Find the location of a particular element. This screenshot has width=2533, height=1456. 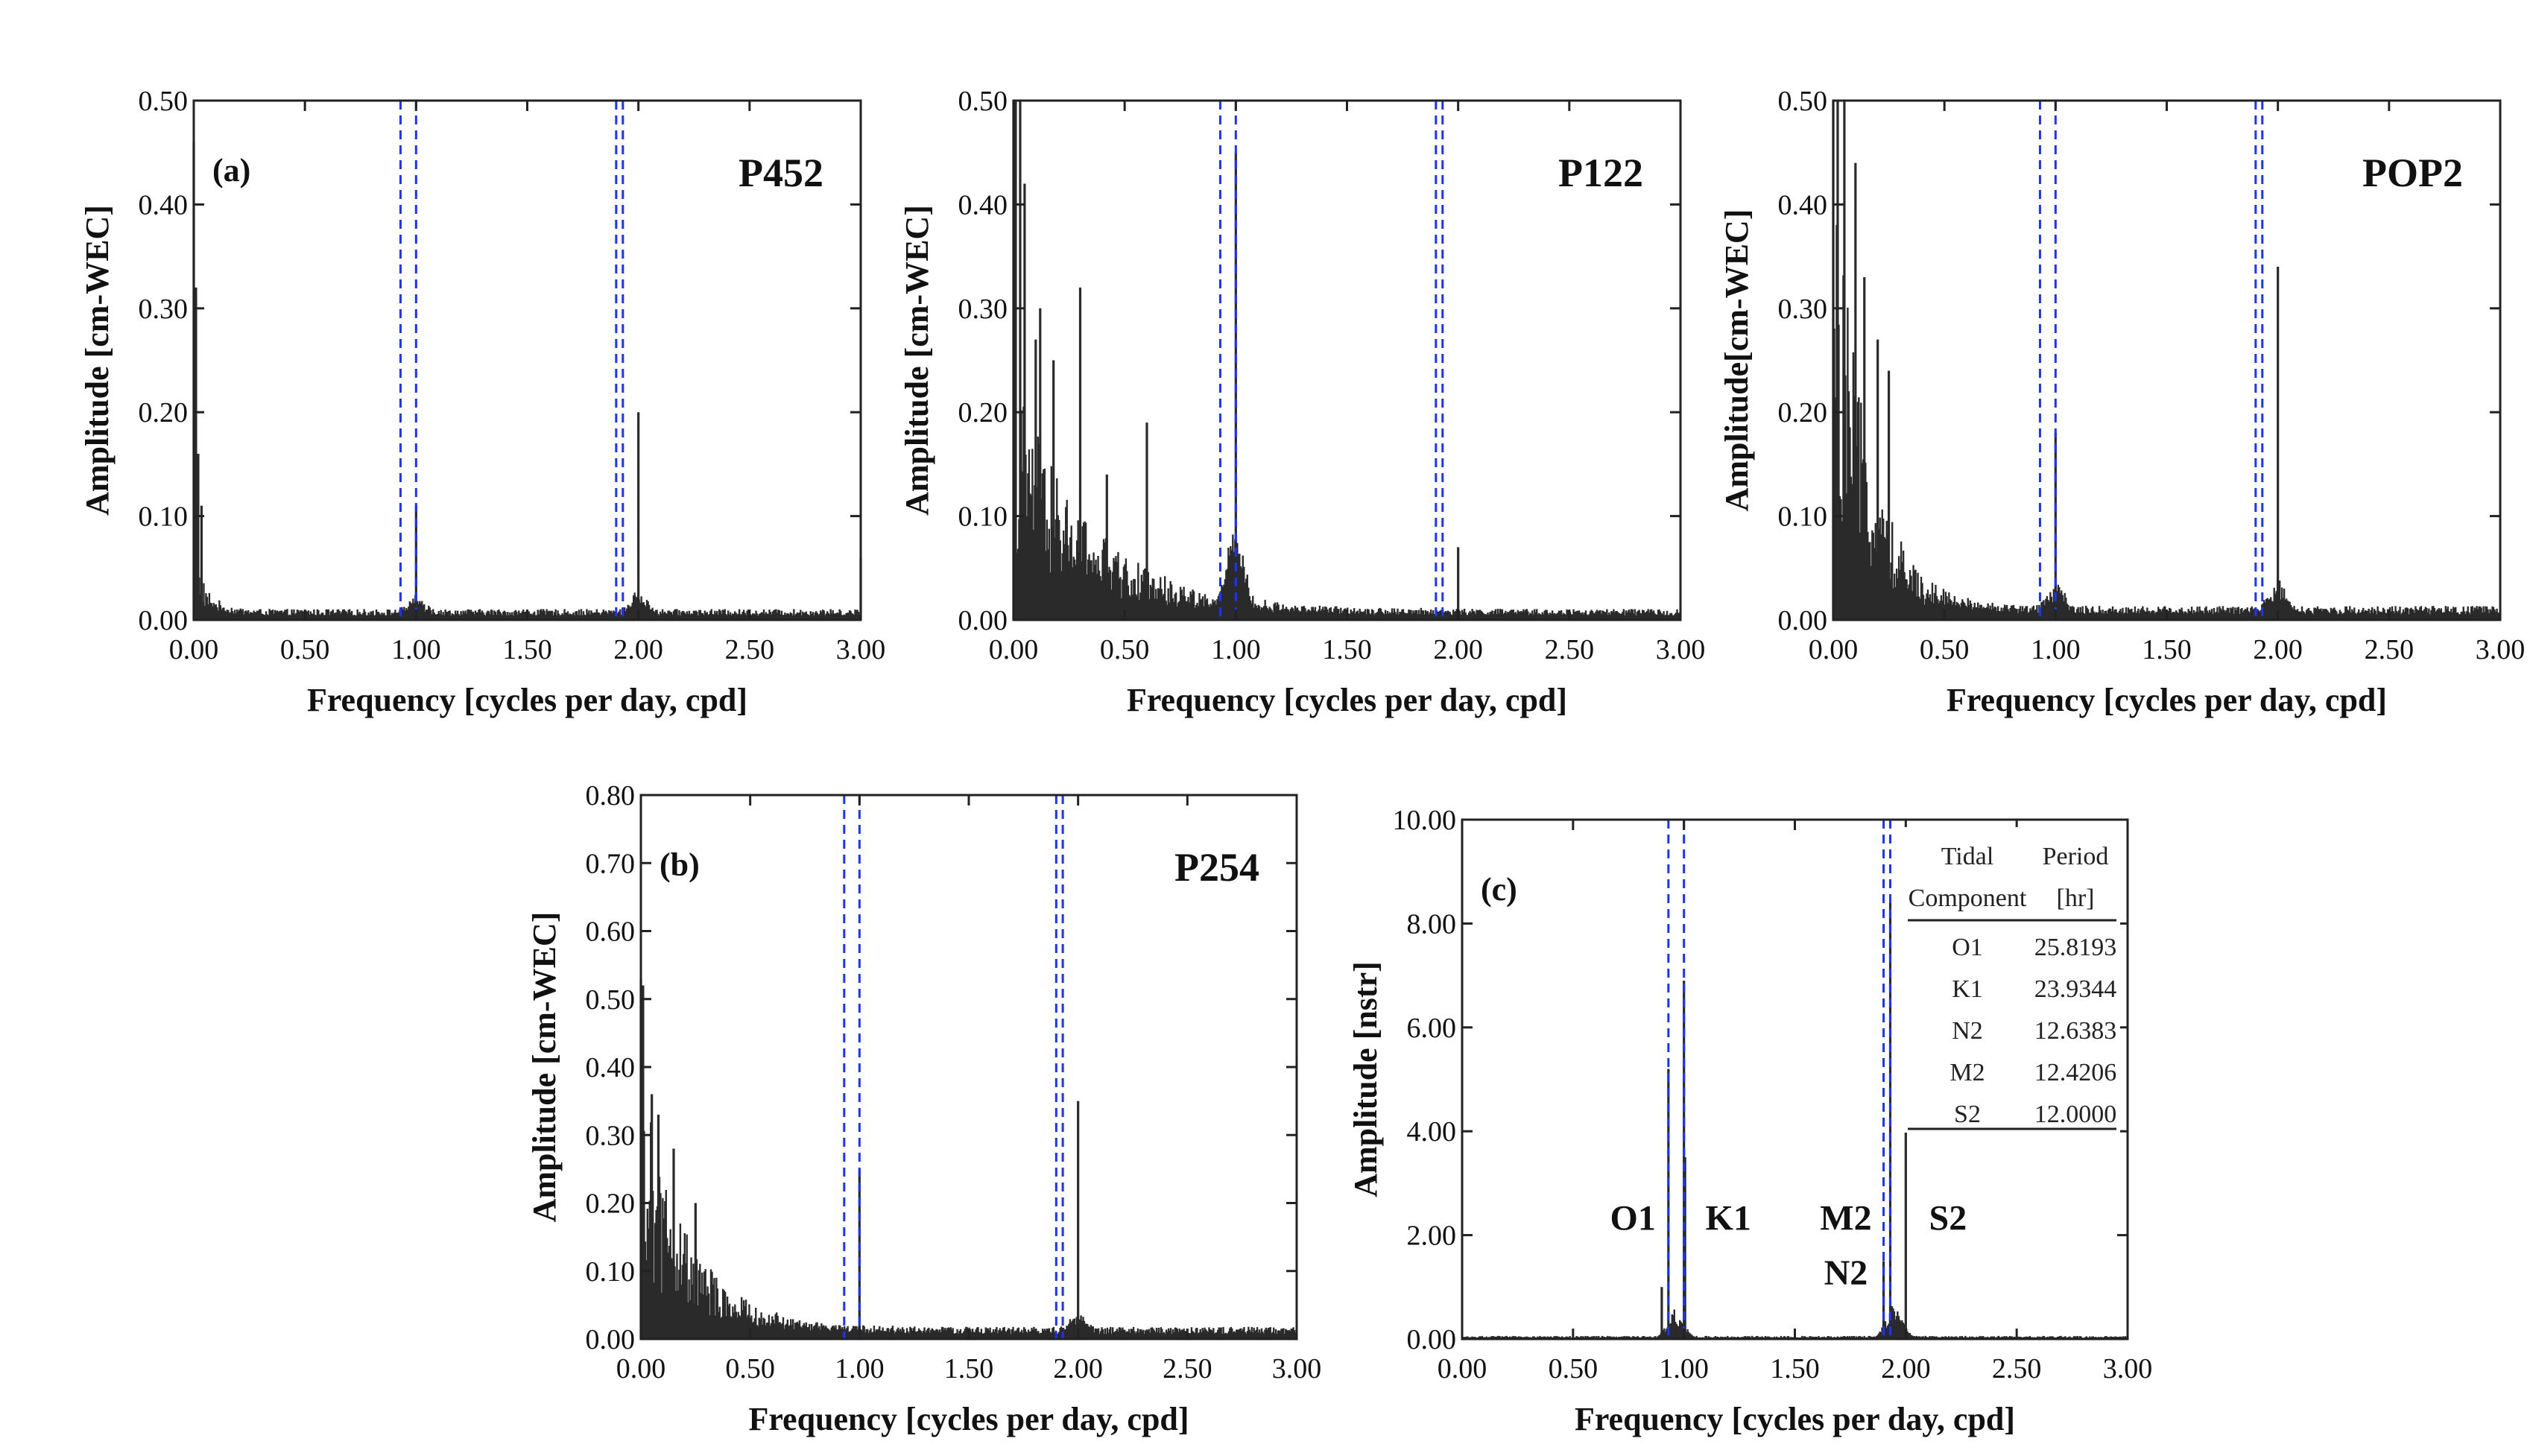

station-title: POP2 is located at coordinates (2412, 173).